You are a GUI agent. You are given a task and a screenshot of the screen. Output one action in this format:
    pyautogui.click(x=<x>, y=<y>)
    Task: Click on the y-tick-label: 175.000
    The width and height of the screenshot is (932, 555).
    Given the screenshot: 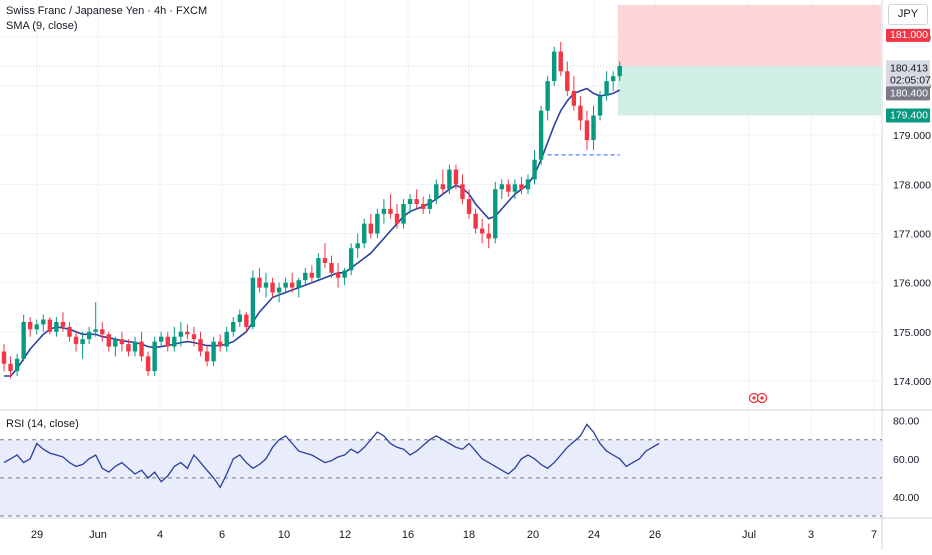 What is the action you would take?
    pyautogui.click(x=912, y=333)
    